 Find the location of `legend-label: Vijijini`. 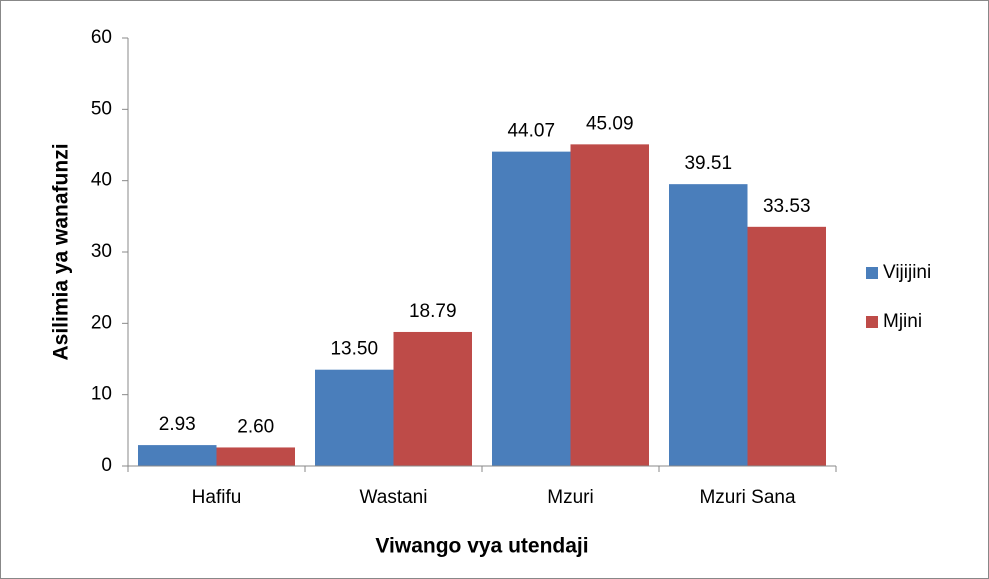

legend-label: Vijijini is located at coordinates (907, 272).